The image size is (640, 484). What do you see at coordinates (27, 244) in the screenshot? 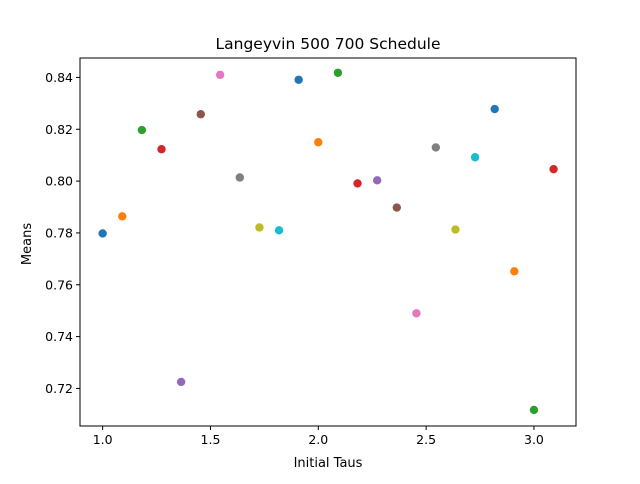
I see `y-axis-label: Means` at bounding box center [27, 244].